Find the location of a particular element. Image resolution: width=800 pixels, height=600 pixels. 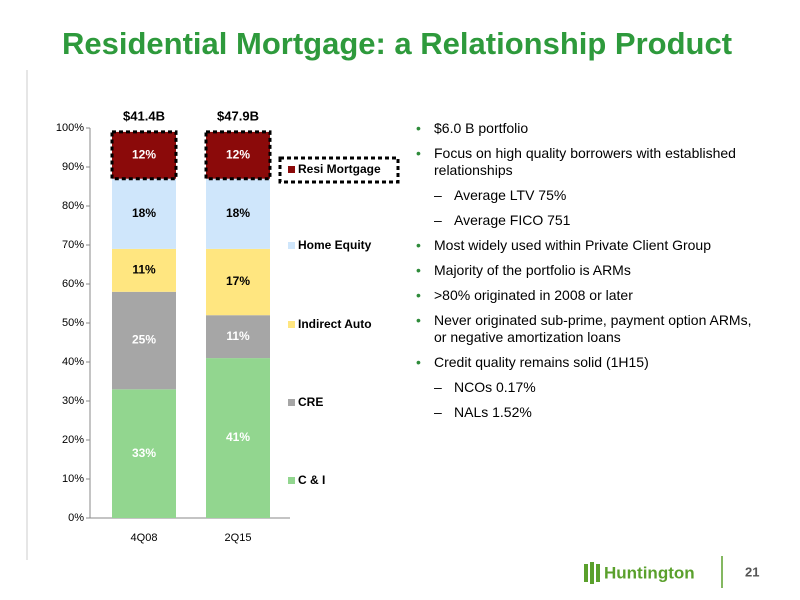

y-tick-label: 100% is located at coordinates (70, 128).